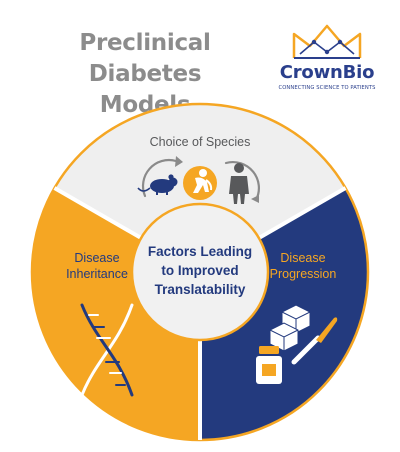 This screenshot has height=452, width=400. Describe the element at coordinates (239, 183) in the screenshot. I see `human-icon` at that location.